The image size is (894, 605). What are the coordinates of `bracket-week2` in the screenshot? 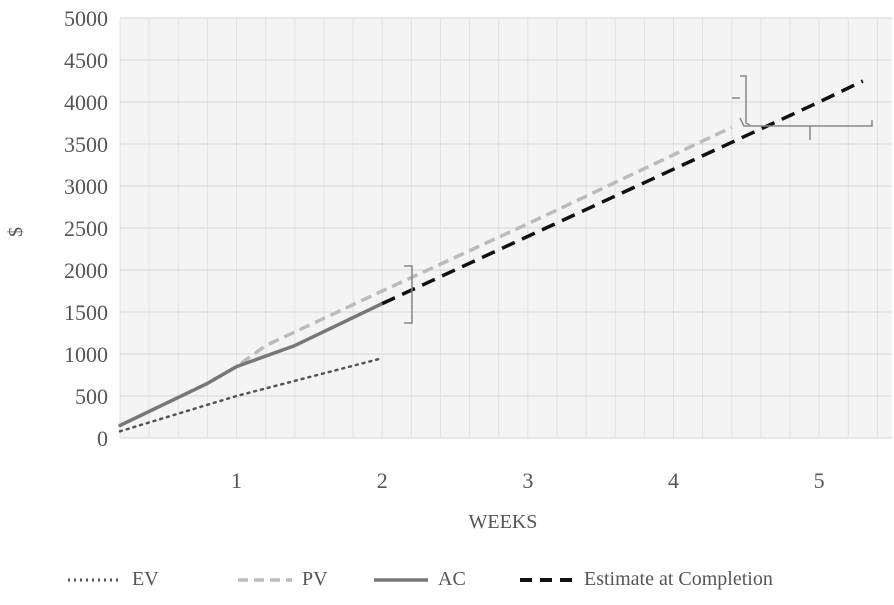 It's located at (408, 294).